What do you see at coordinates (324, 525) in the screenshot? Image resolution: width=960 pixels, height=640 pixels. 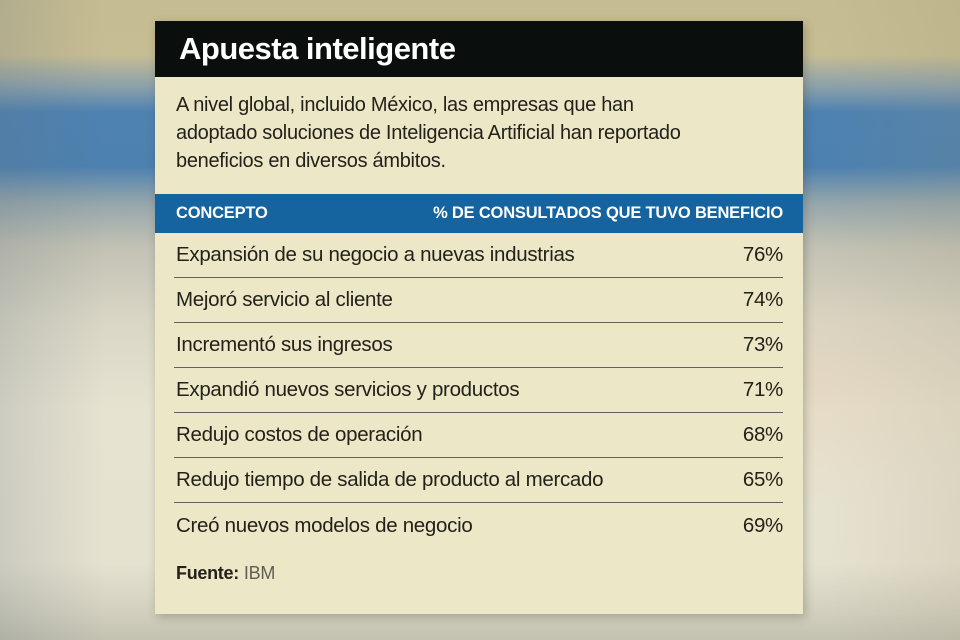 I see `row-label: Creó nuevos modelos de negocio` at bounding box center [324, 525].